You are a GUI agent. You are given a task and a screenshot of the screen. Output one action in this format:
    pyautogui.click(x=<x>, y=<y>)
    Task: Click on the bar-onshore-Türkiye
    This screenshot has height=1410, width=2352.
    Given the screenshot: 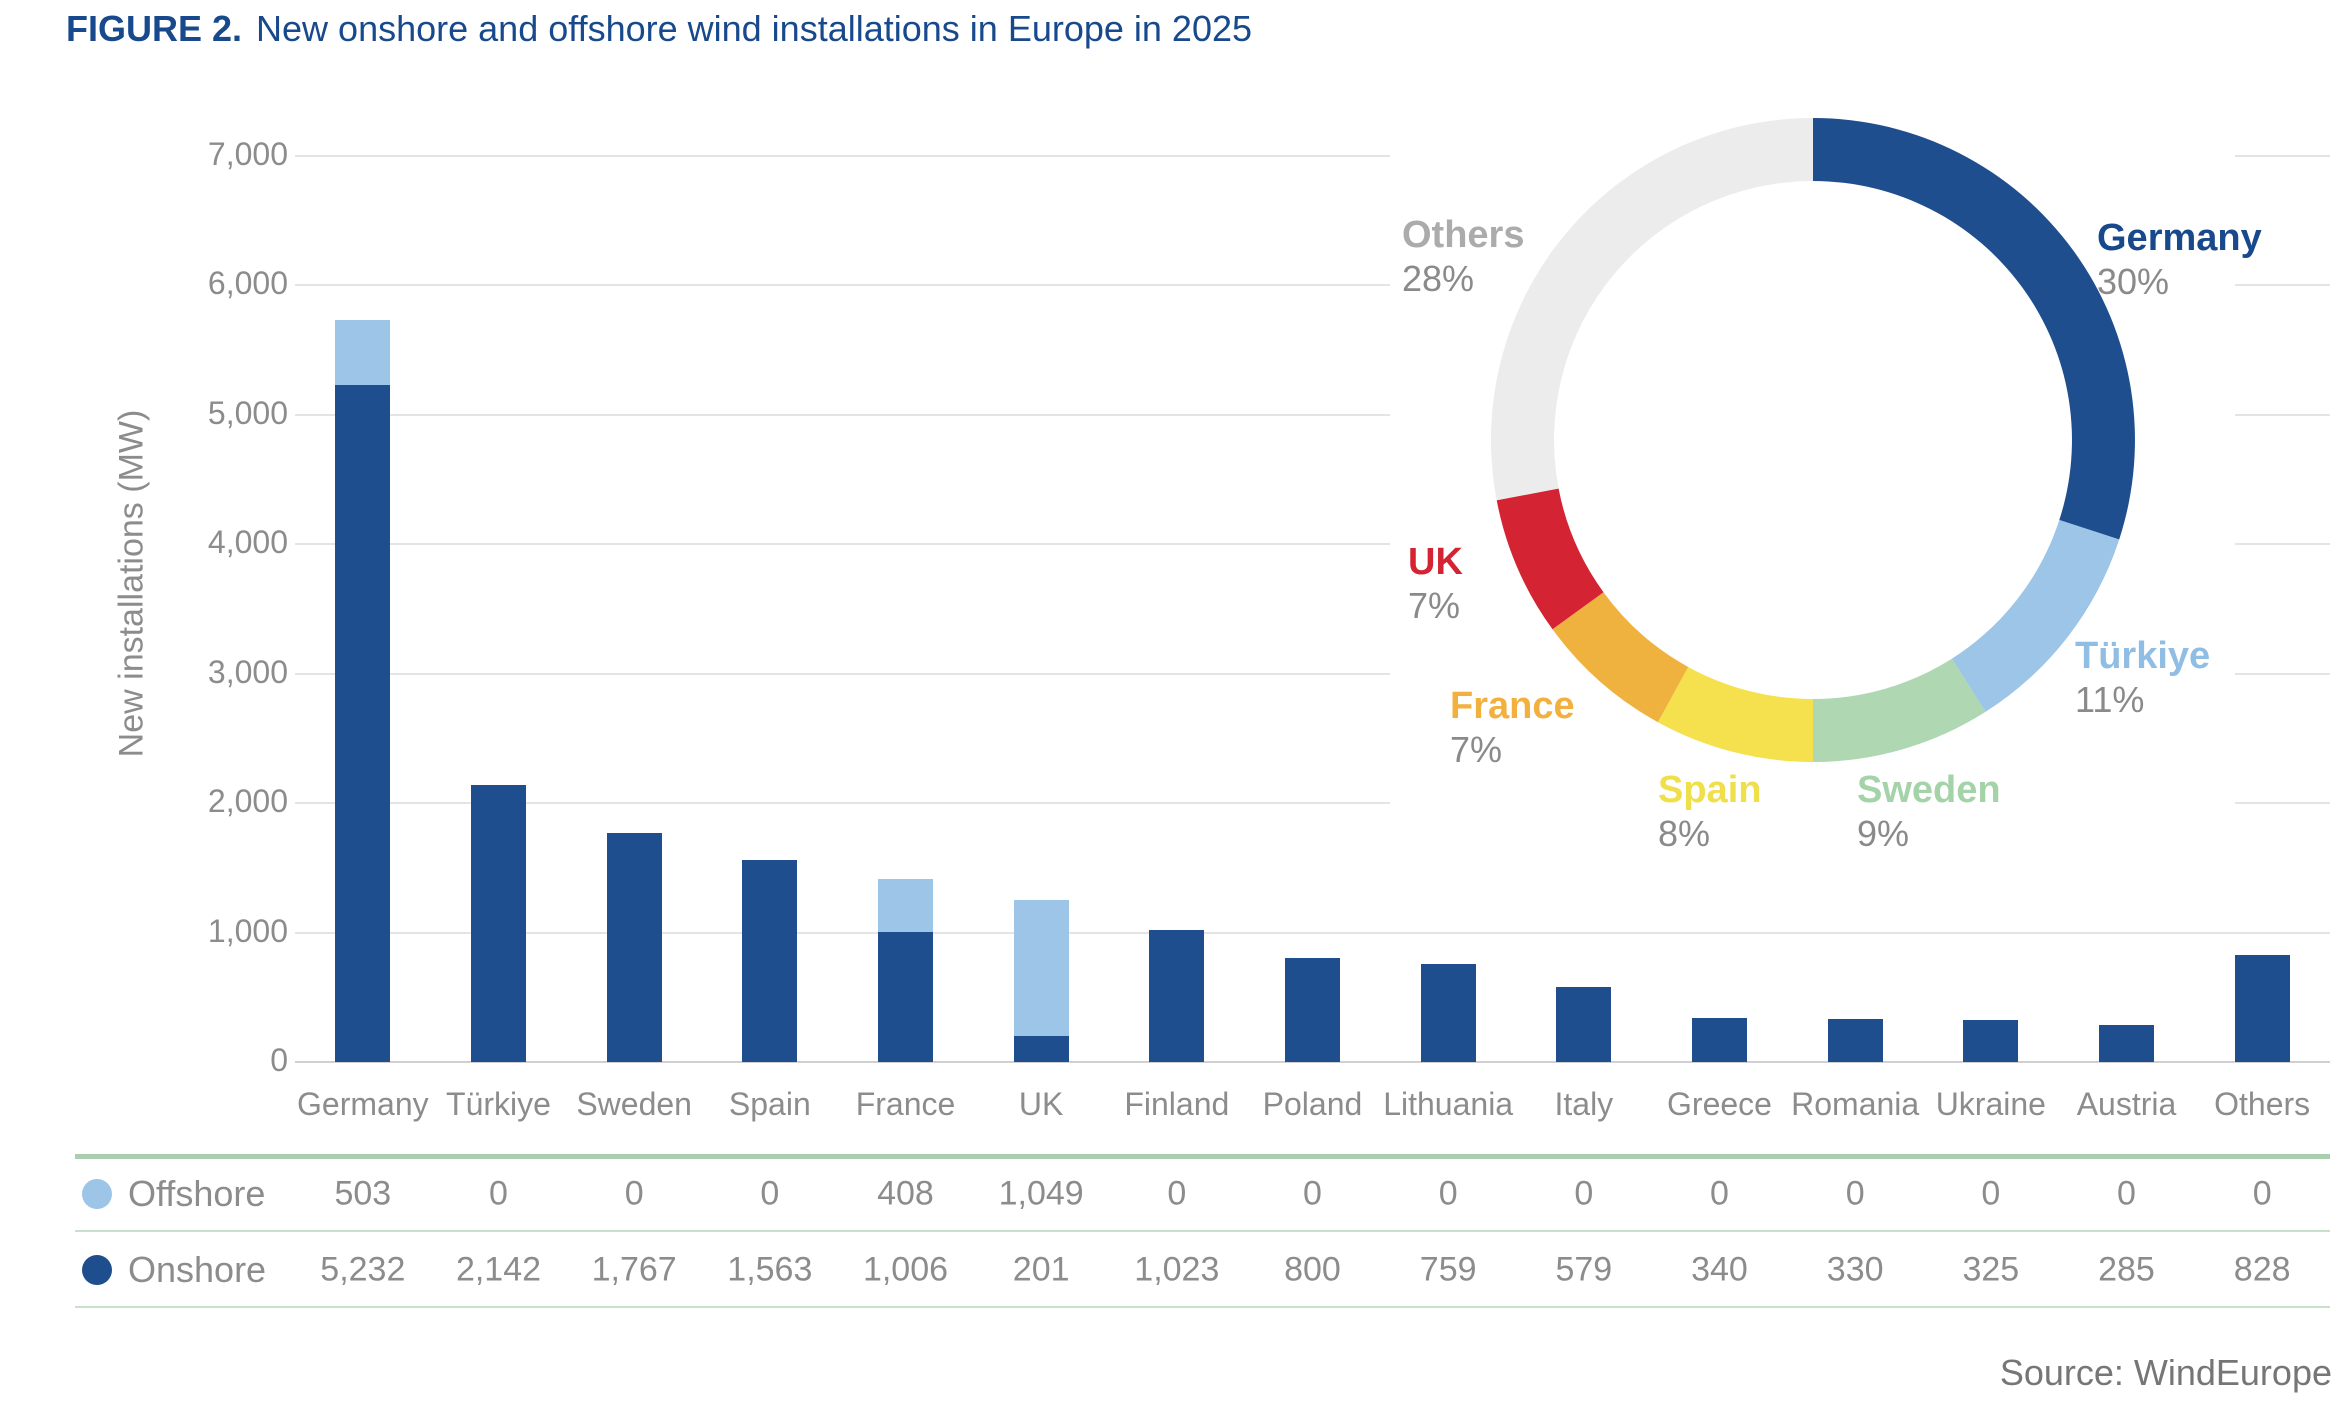 What is the action you would take?
    pyautogui.click(x=498, y=923)
    